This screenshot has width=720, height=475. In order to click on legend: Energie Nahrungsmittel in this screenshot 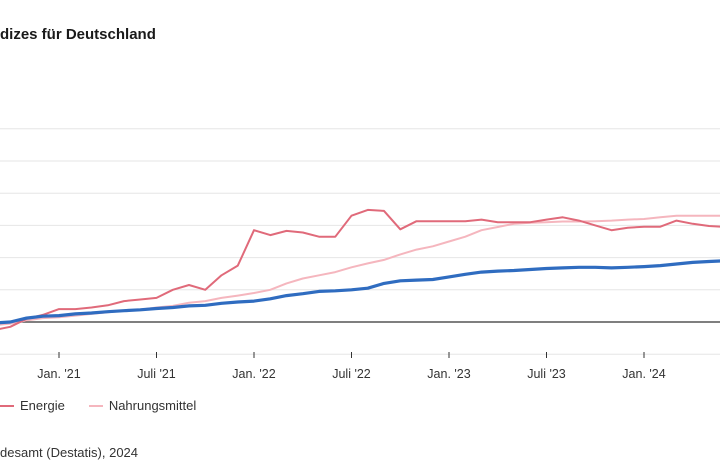, I will do `click(98, 405)`.